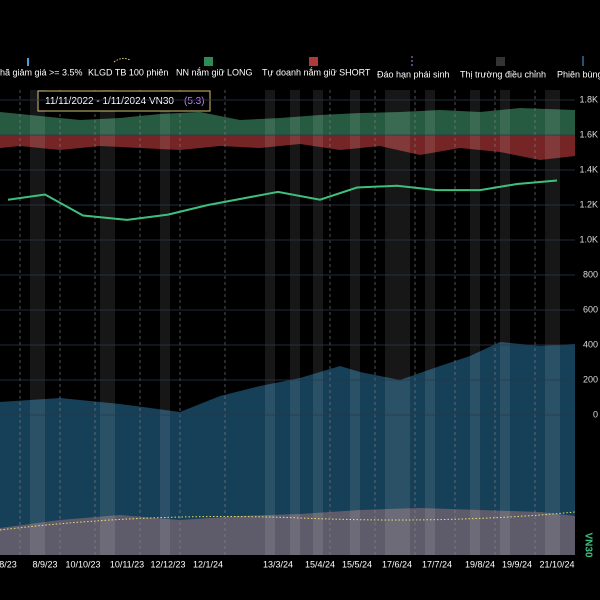  What do you see at coordinates (588, 239) in the screenshot?
I see `y-tick-label: 1.0K` at bounding box center [588, 239].